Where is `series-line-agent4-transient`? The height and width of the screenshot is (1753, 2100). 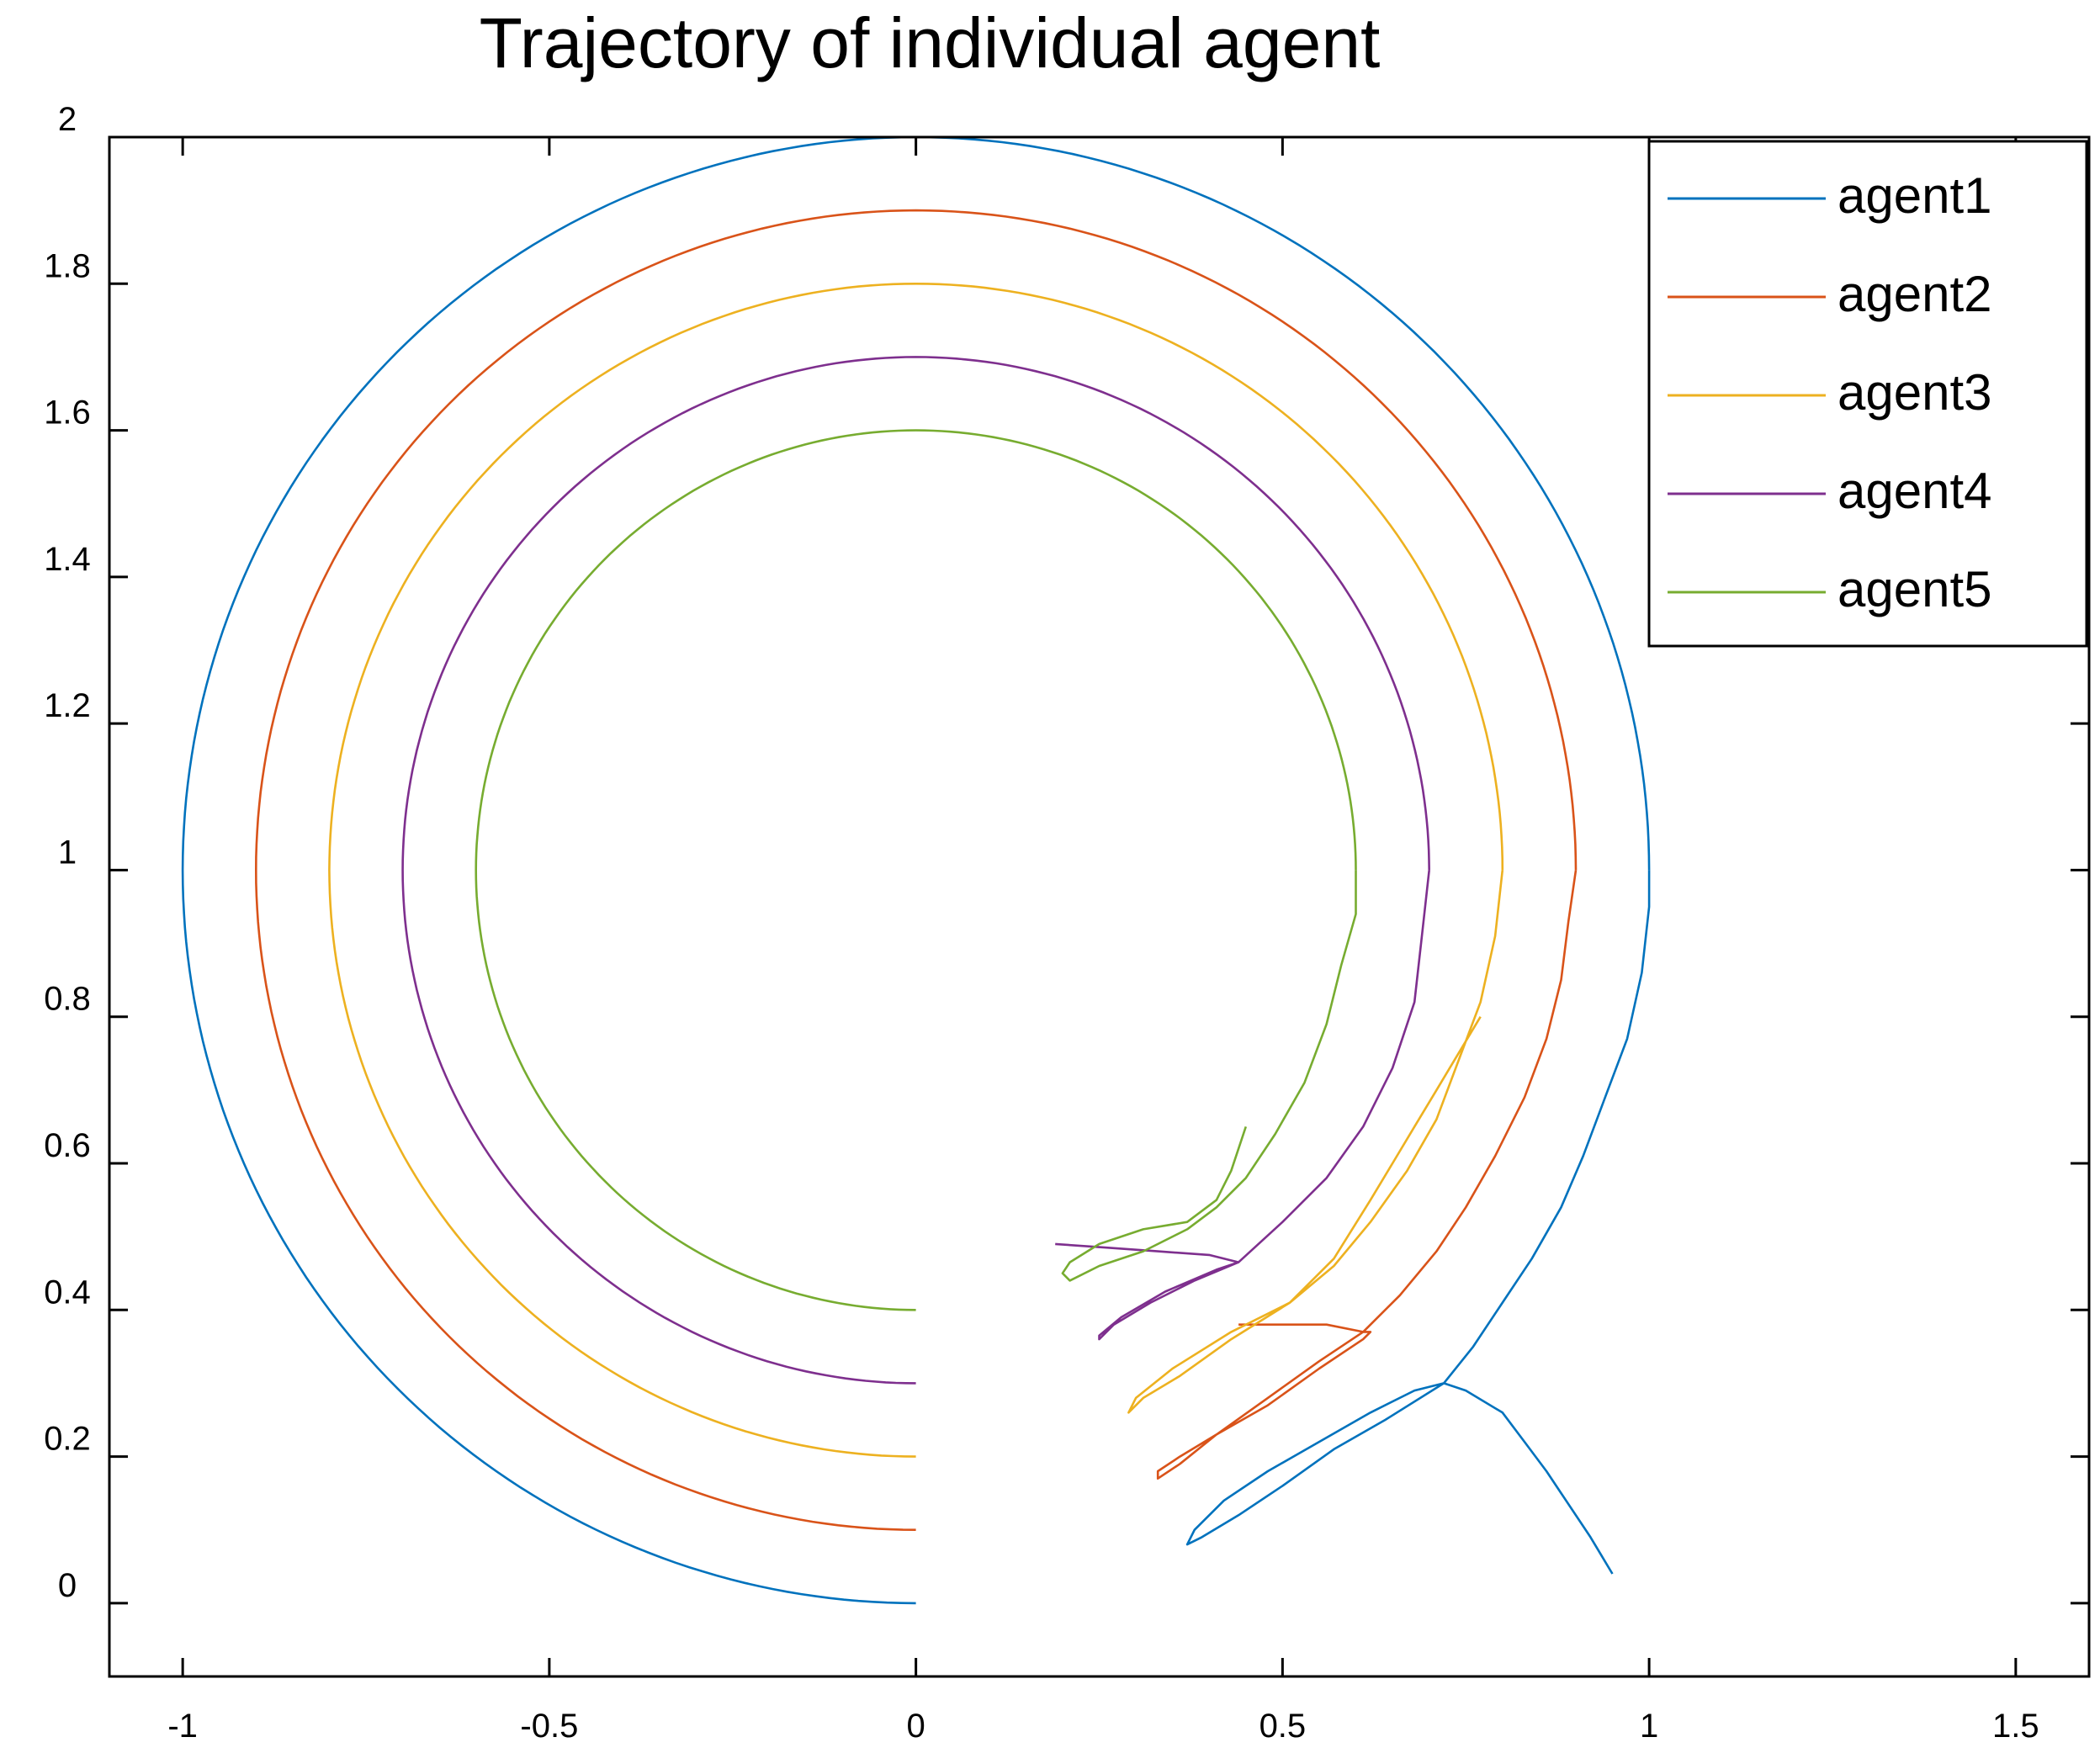
series-line-agent4-transient is located at coordinates (1242, 1105).